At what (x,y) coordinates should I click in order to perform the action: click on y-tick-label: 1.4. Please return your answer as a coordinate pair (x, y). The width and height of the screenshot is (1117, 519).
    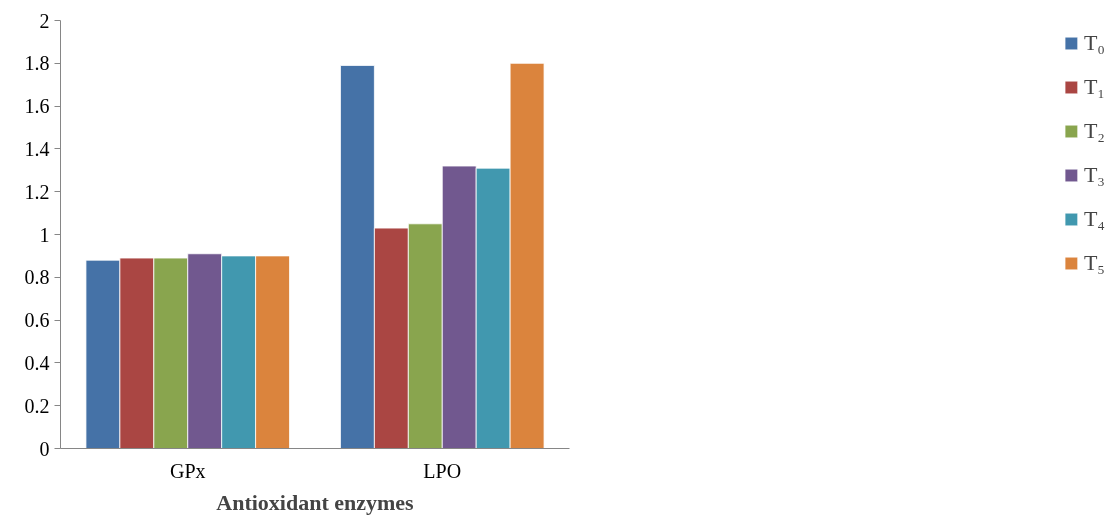
    Looking at the image, I should click on (37, 148).